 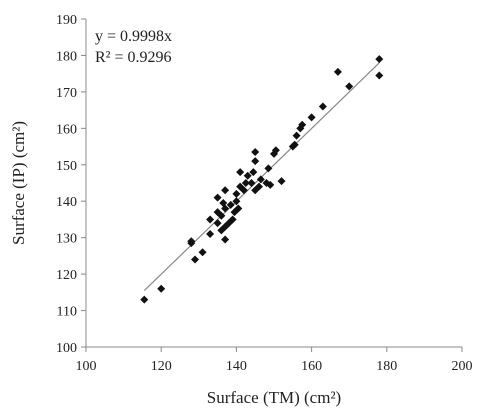 I want to click on y-tick-label: 130, so click(x=66, y=239).